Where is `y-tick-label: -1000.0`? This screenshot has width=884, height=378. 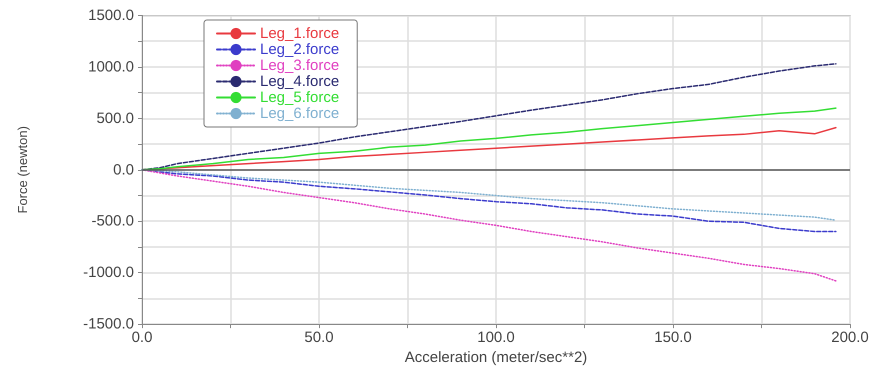
y-tick-label: -1000.0 is located at coordinates (108, 273).